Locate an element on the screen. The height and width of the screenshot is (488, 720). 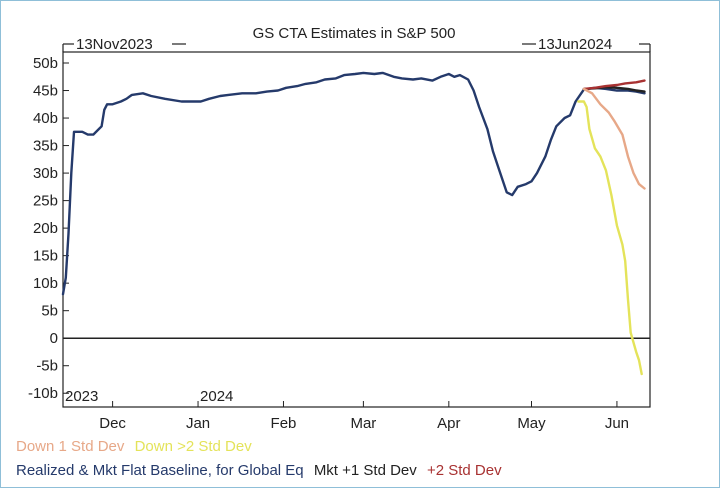
y-axis: 50b 45b 40b 35b 30b 25b 20b 15b 10b 5b 0 -5b -10b is located at coordinates (48, 228).